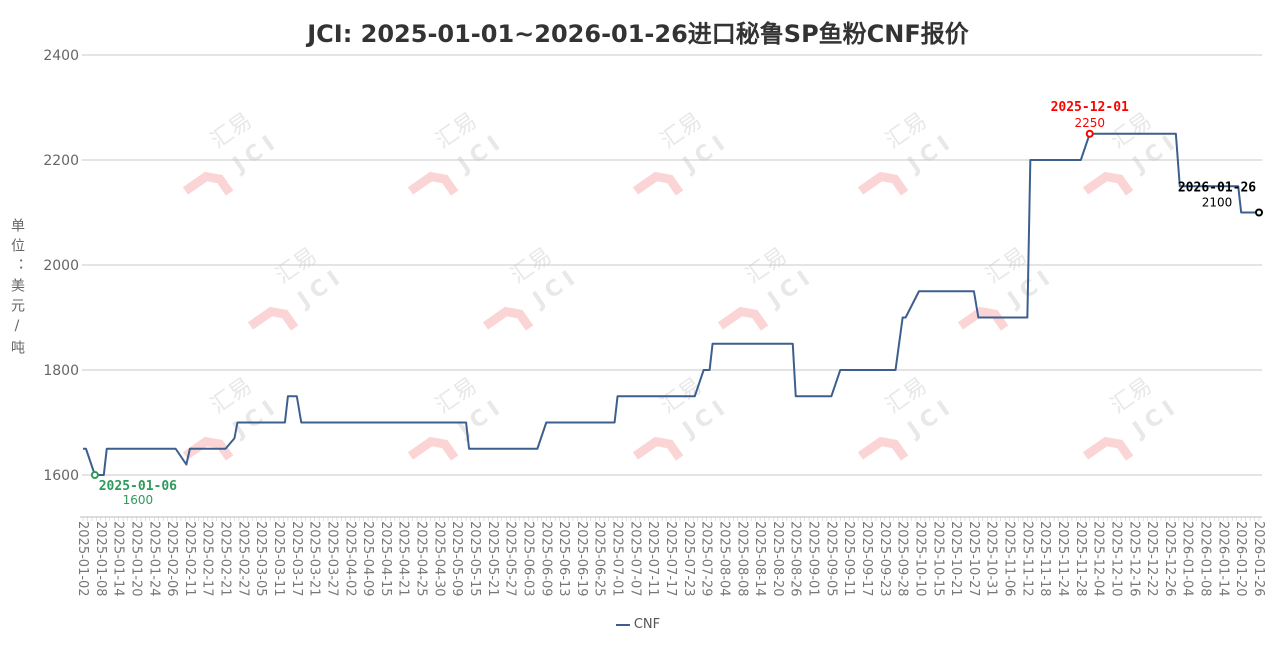  Describe the element at coordinates (403, 559) in the screenshot. I see `x-tick-label: 2025-04-21` at that location.